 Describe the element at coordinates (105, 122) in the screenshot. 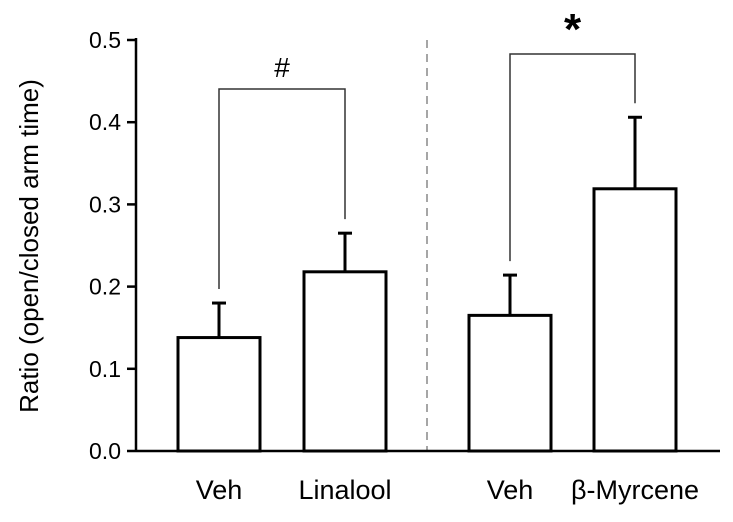

I see `y-tick-label-4: 0.4` at that location.